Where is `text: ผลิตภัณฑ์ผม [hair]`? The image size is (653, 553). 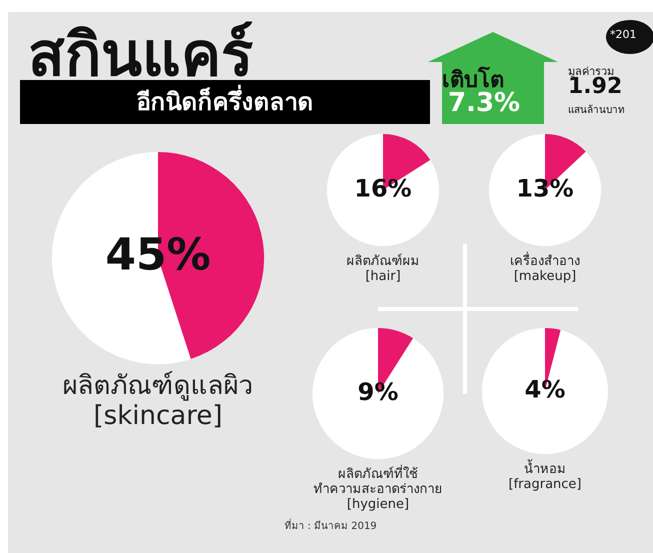 text: ผลิตภัณฑ์ผม [hair] is located at coordinates (383, 268).